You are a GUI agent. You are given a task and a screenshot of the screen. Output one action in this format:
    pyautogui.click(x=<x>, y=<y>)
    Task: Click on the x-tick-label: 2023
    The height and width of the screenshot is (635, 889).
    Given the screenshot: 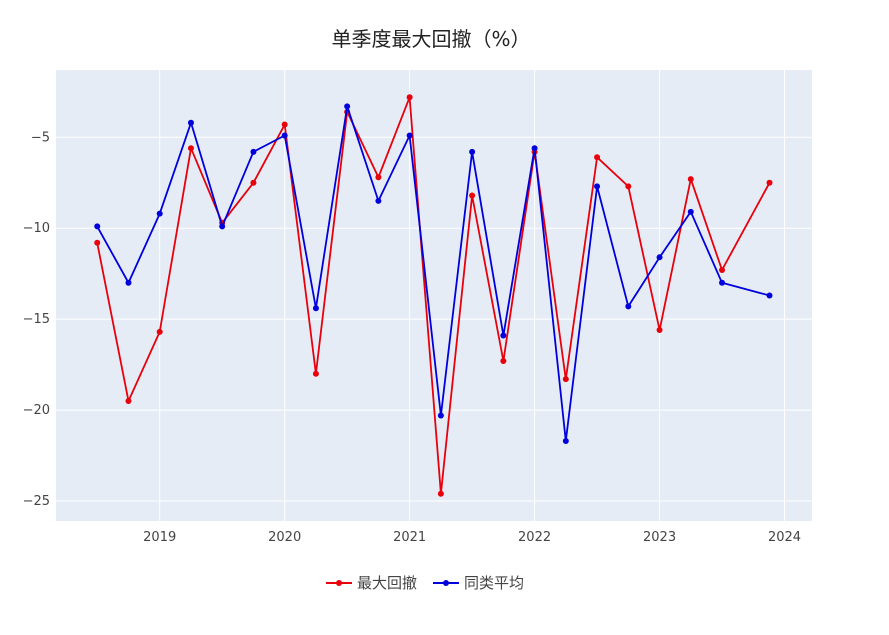 What is the action you would take?
    pyautogui.click(x=659, y=537)
    